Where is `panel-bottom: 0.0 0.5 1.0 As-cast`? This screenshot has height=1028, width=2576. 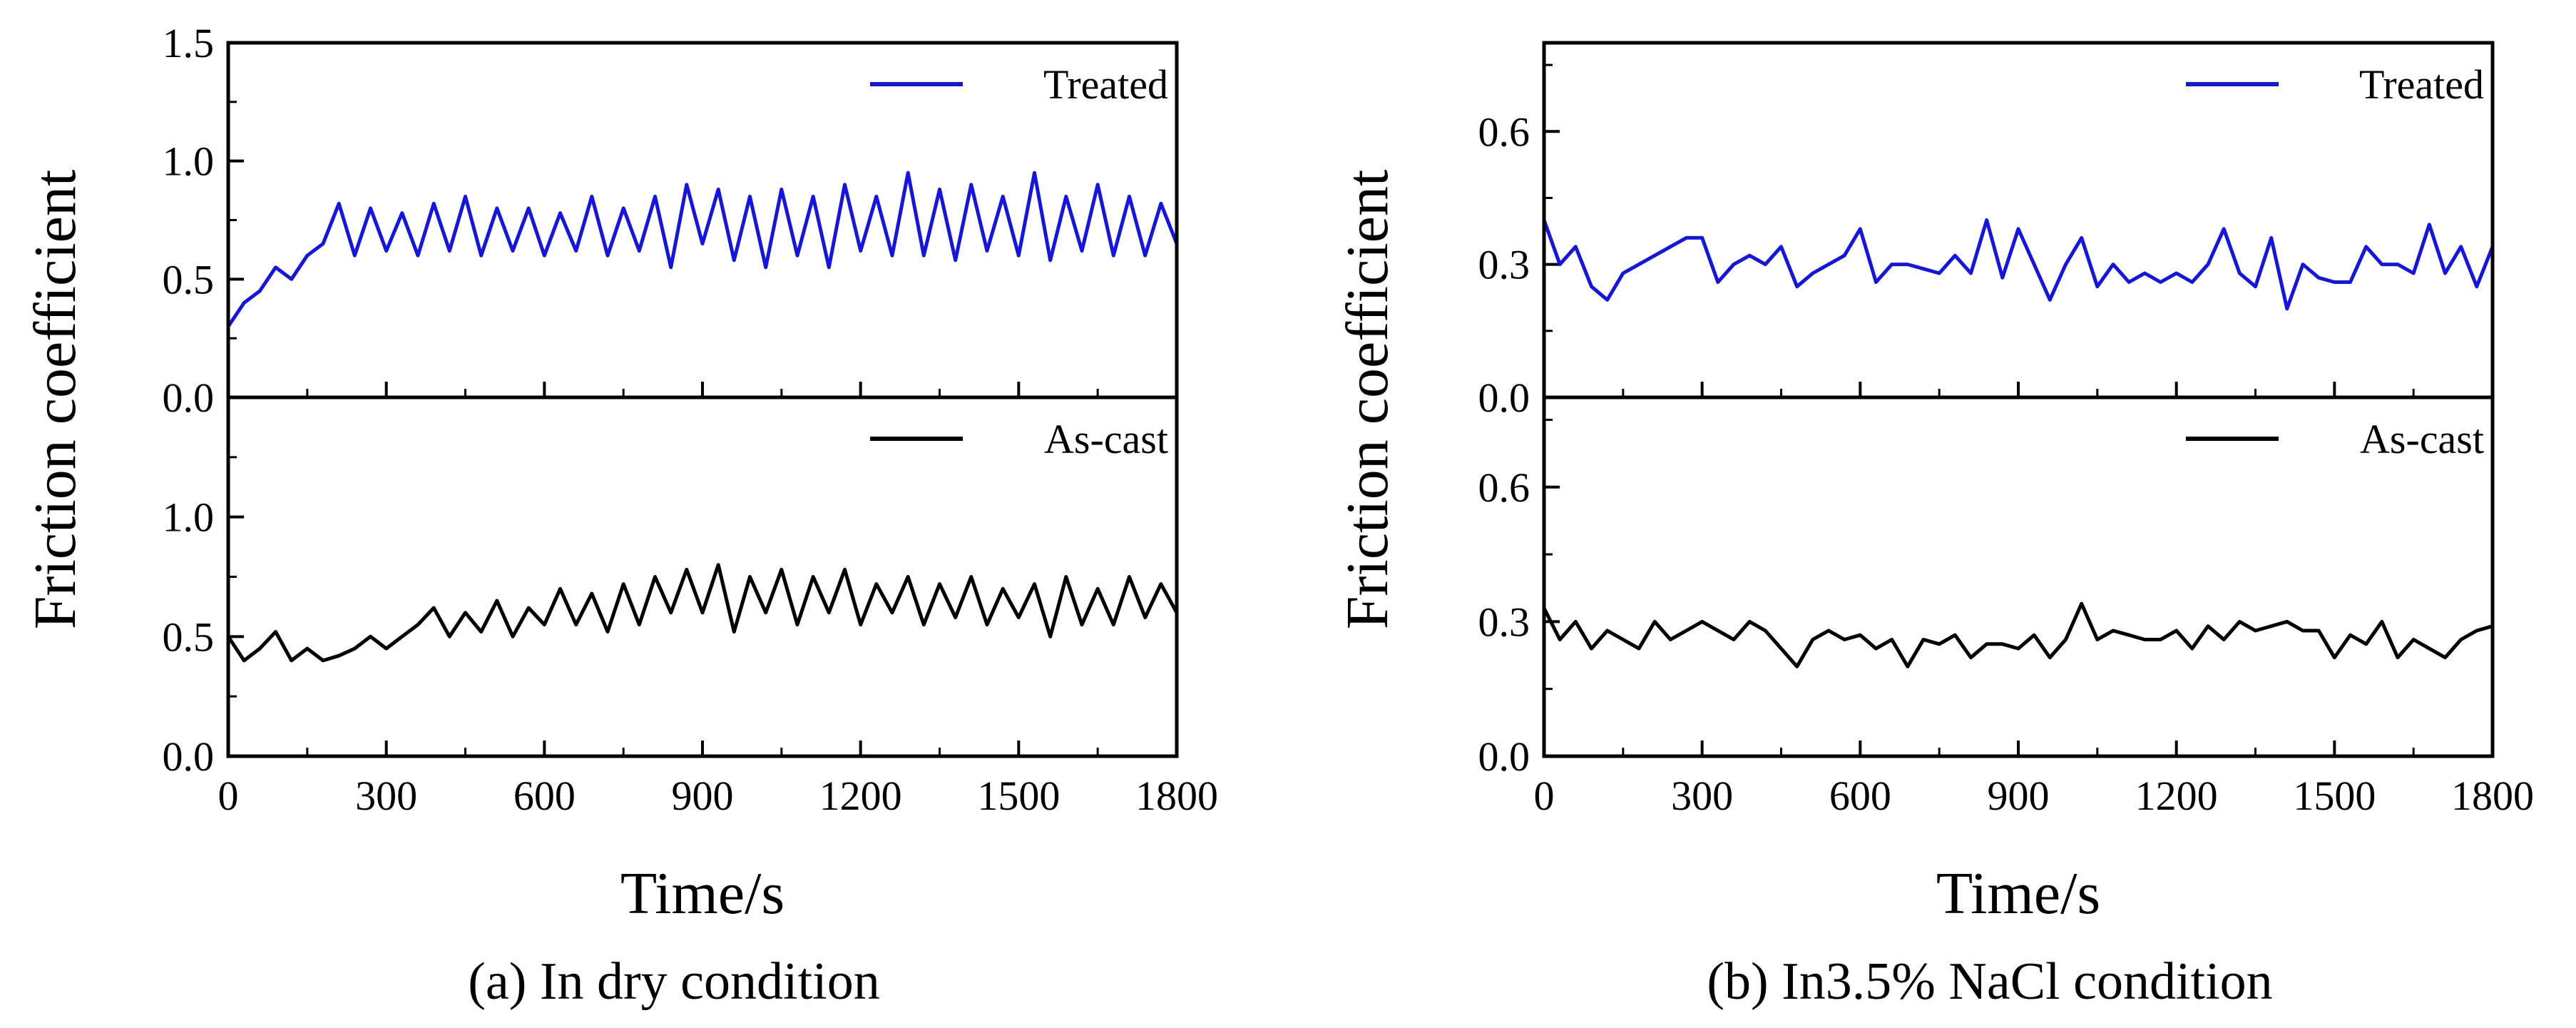 panel-bottom: 0.0 0.5 1.0 As-cast is located at coordinates (671, 588).